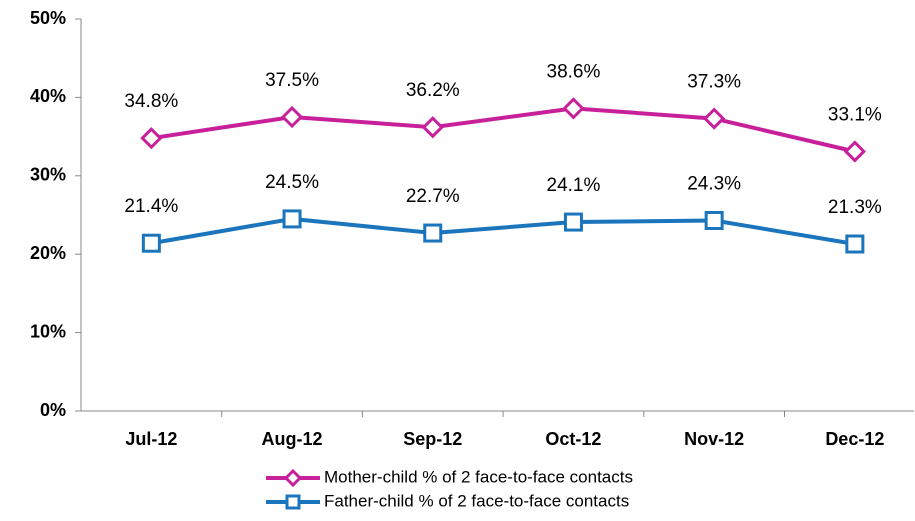 The width and height of the screenshot is (915, 521). What do you see at coordinates (151, 439) in the screenshot?
I see `x-tick-label: Jul-12` at bounding box center [151, 439].